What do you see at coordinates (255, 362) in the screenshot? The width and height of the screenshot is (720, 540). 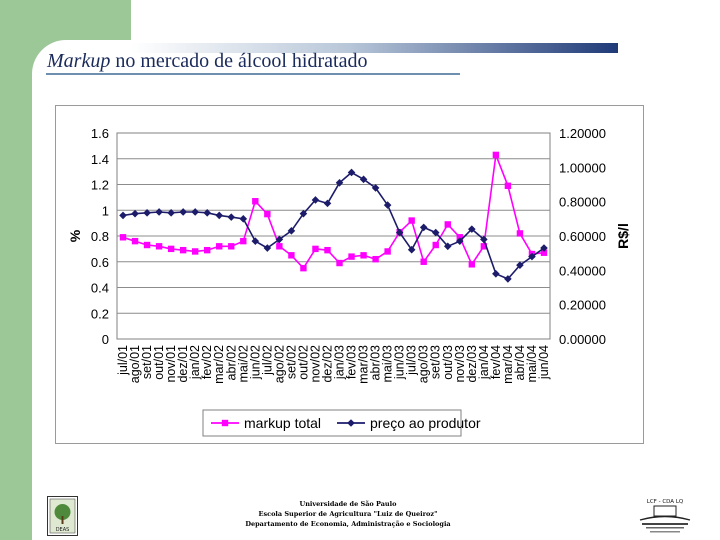 I see `x-tick-label: jun/02` at bounding box center [255, 362].